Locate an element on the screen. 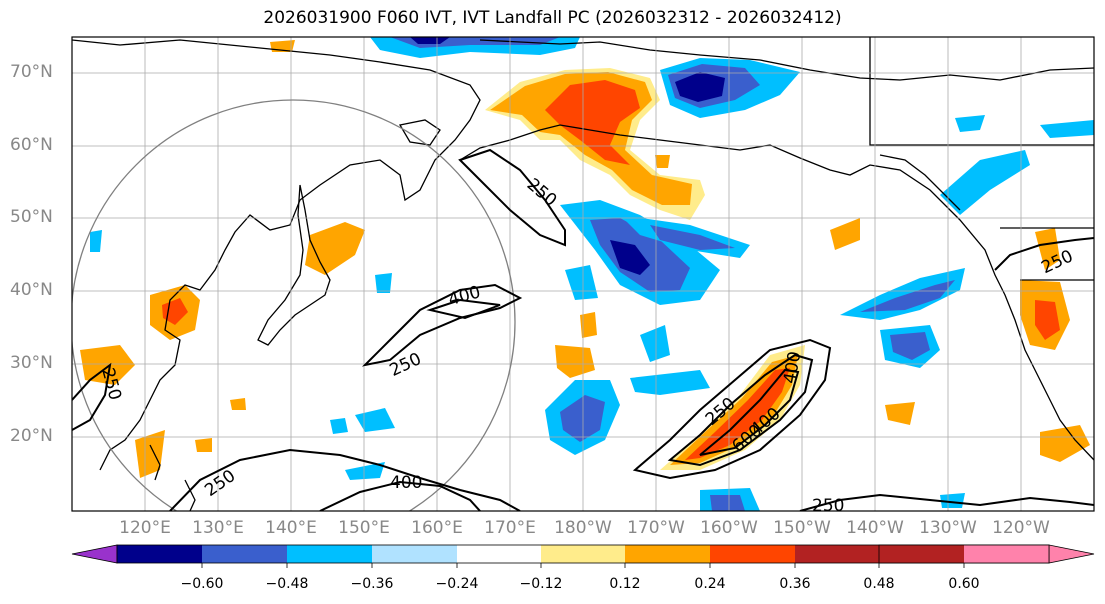 The width and height of the screenshot is (1105, 604). lat-label: 70°N is located at coordinates (31, 72).